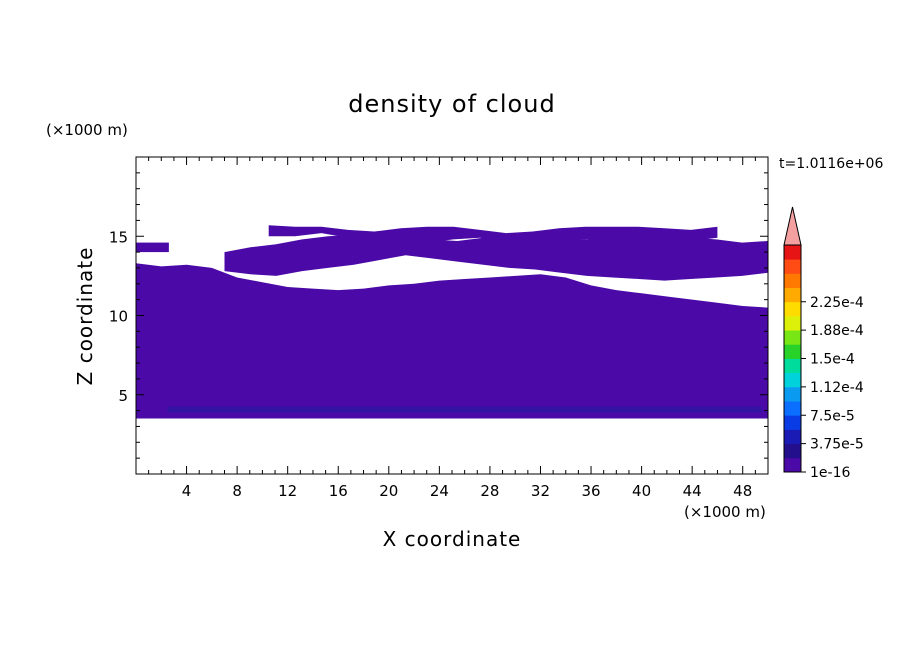  I want to click on x-tick-label: 40, so click(641, 491).